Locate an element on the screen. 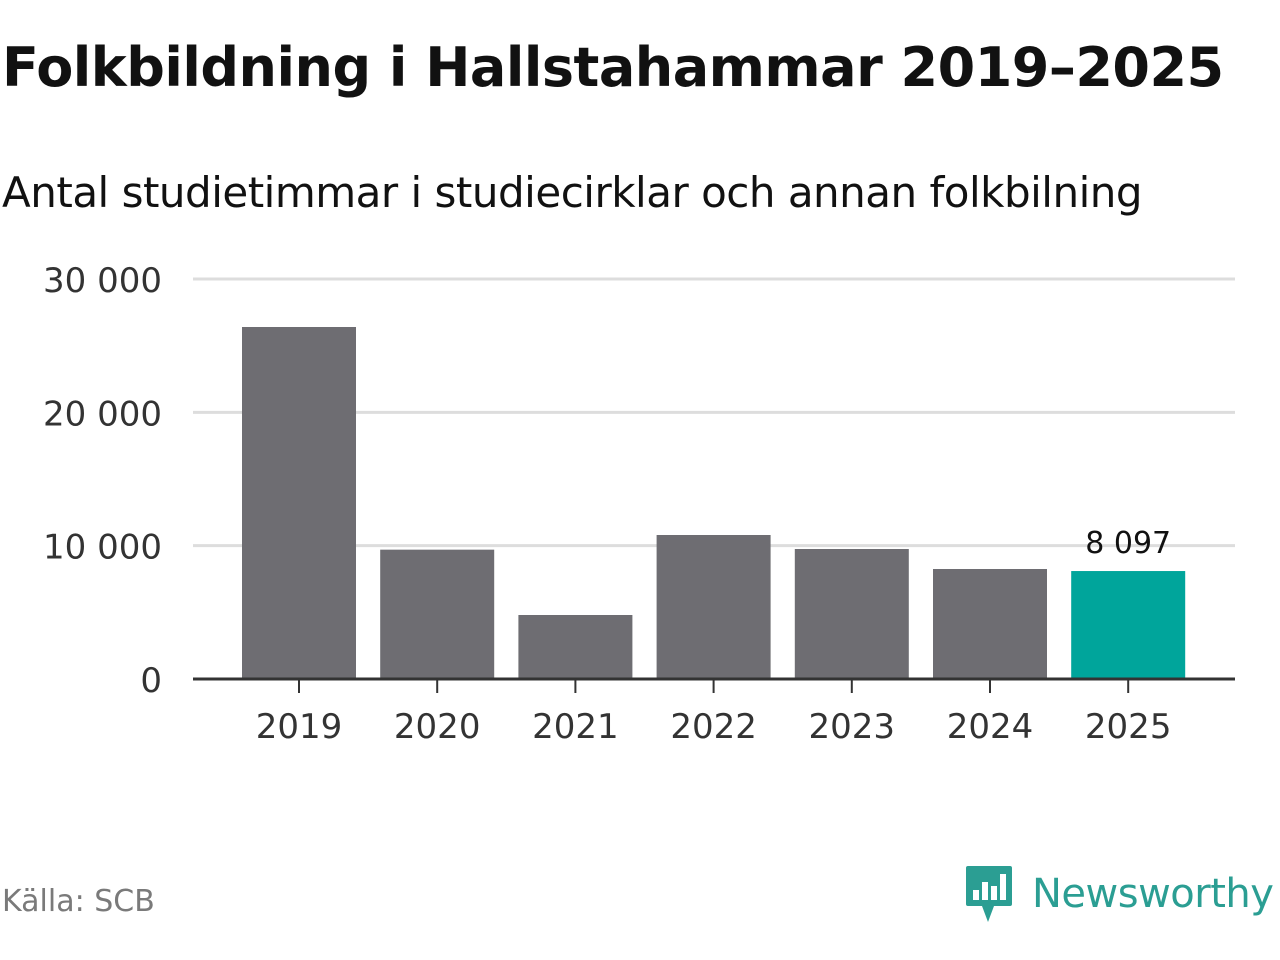  x-tick-label: 2021 is located at coordinates (575, 727).